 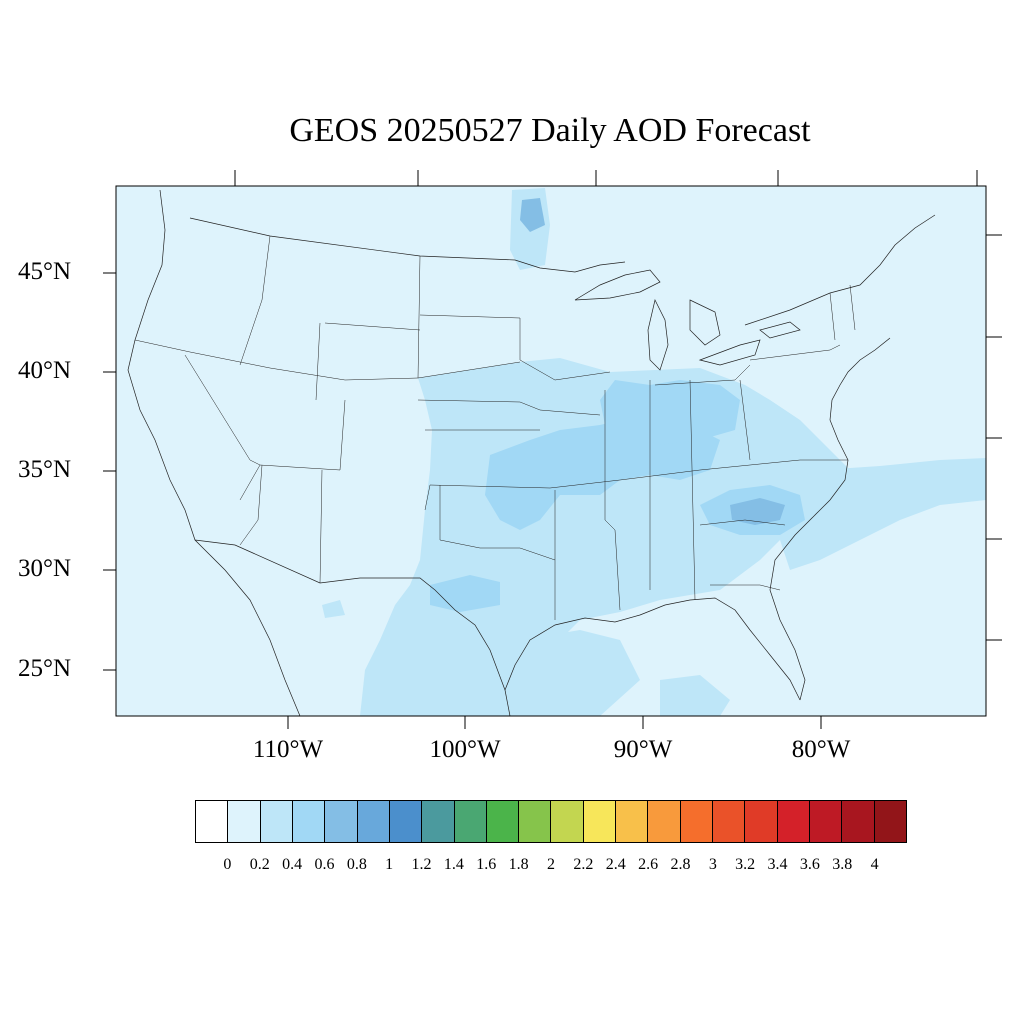 What do you see at coordinates (486, 864) in the screenshot?
I see `colorbar-label: 1.6` at bounding box center [486, 864].